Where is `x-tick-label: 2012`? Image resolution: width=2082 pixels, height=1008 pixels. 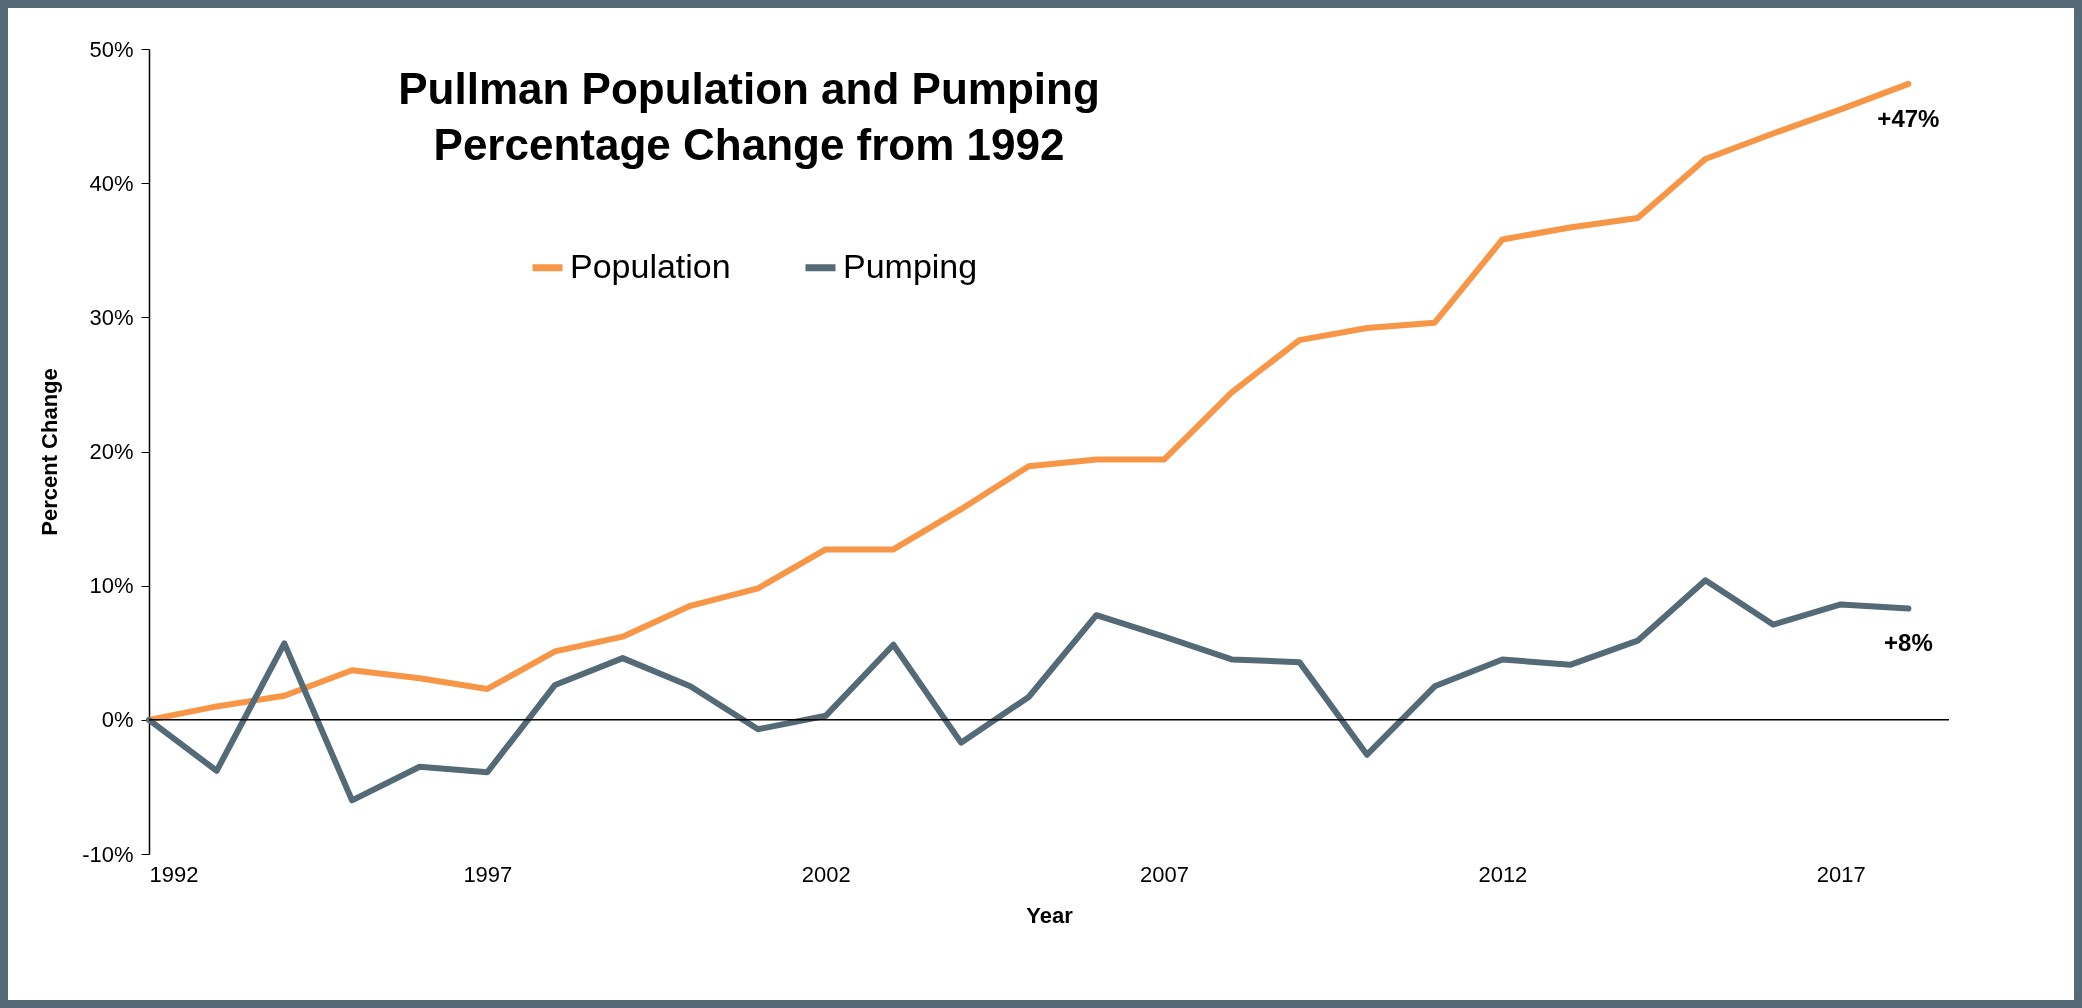 x-tick-label: 2012 is located at coordinates (1503, 874).